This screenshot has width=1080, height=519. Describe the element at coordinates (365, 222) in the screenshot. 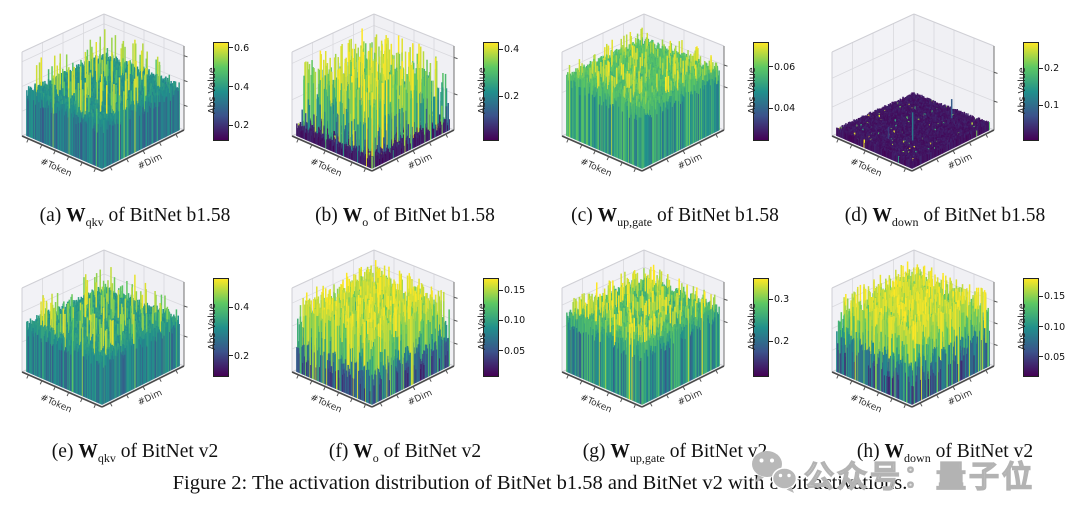

I see `caption-subscript: o` at that location.